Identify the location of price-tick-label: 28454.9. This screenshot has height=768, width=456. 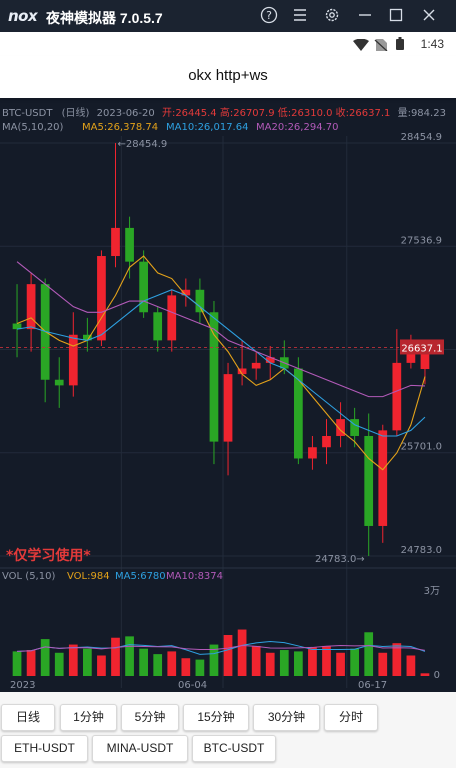
(421, 137).